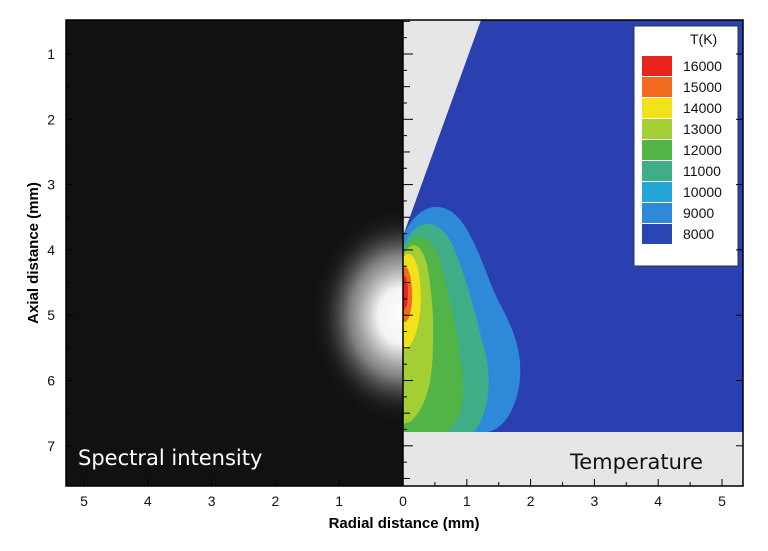 The width and height of the screenshot is (768, 551). I want to click on x-tick-label-right-0: 0, so click(403, 501).